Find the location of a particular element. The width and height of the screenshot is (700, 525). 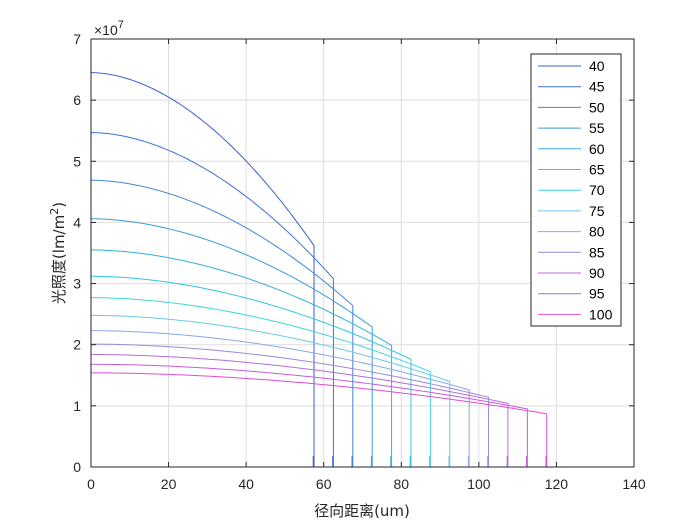

x-tick-label: 100 is located at coordinates (479, 484).